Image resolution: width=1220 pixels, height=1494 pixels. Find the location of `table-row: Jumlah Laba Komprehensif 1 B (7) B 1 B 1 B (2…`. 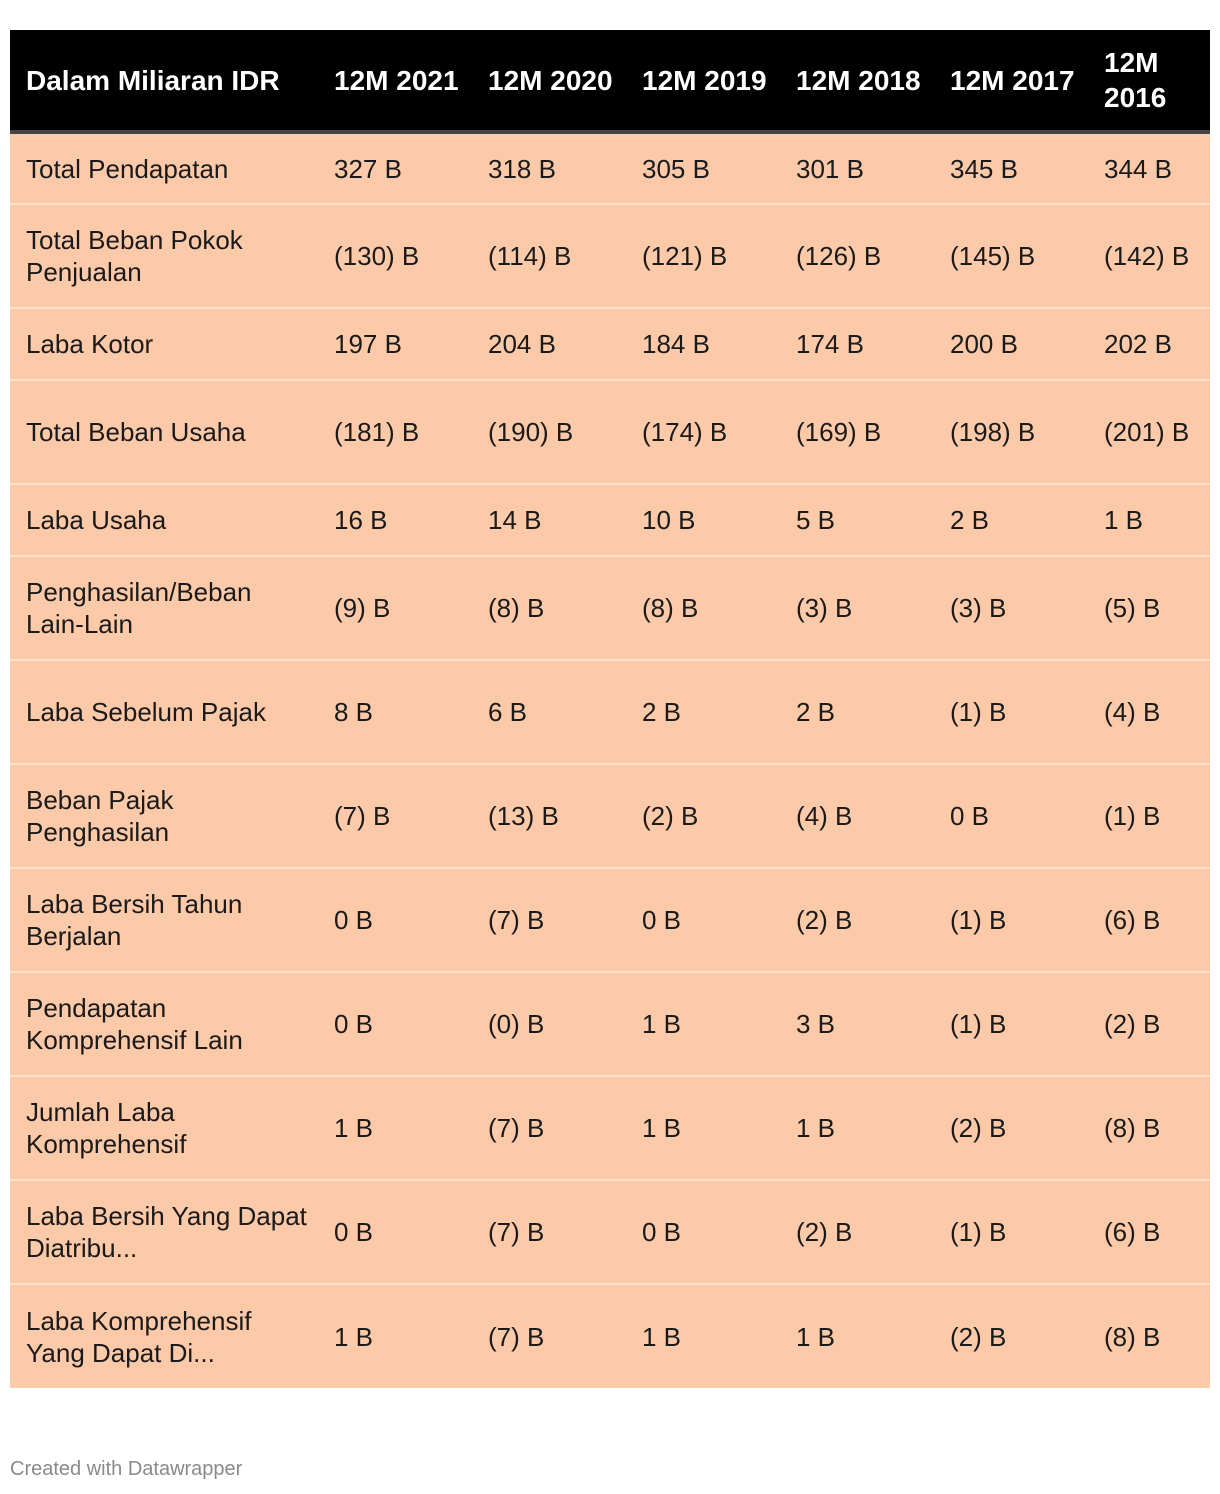

table-row: Jumlah Laba Komprehensif 1 B (7) B 1 B 1 B (2… is located at coordinates (610, 1128).